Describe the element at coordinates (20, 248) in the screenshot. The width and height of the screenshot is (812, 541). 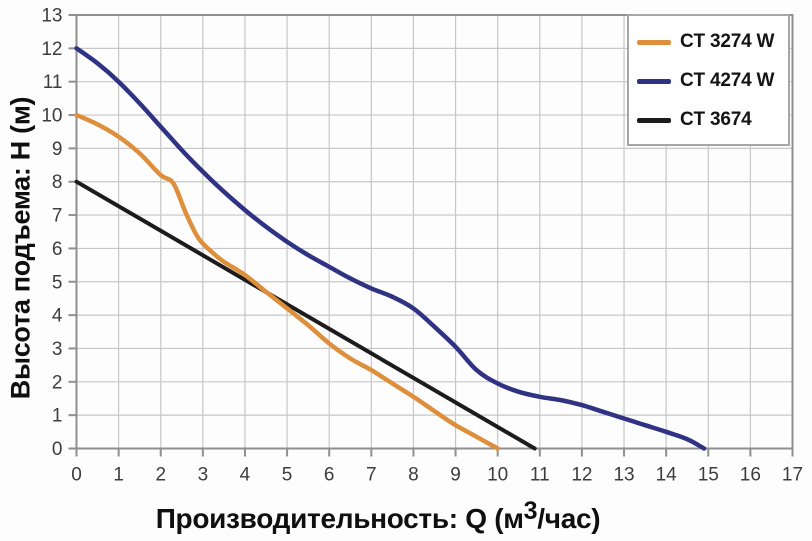
I see `y-axis-title: Высота подъема: H (м)` at that location.